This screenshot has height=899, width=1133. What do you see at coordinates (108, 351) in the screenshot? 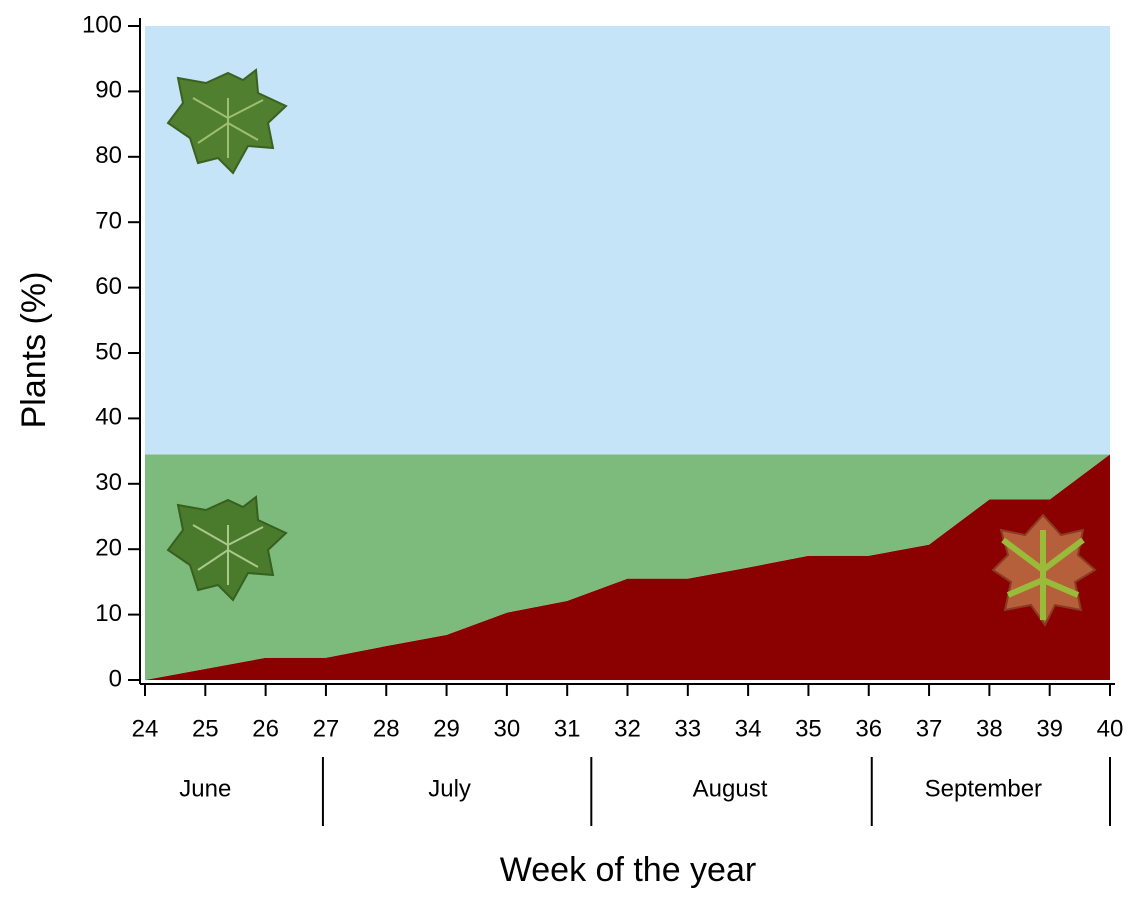
I see `y-tick-label: 50` at bounding box center [108, 351].